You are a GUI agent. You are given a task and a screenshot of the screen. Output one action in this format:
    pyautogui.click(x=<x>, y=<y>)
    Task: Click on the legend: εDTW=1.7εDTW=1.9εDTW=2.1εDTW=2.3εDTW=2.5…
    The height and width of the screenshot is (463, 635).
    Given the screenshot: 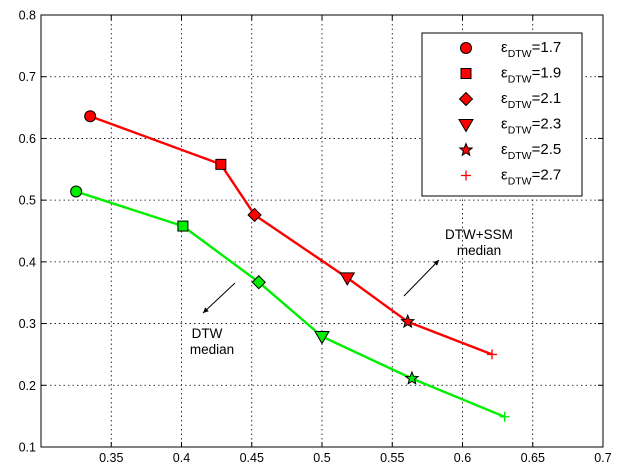 What is the action you would take?
    pyautogui.click(x=502, y=114)
    